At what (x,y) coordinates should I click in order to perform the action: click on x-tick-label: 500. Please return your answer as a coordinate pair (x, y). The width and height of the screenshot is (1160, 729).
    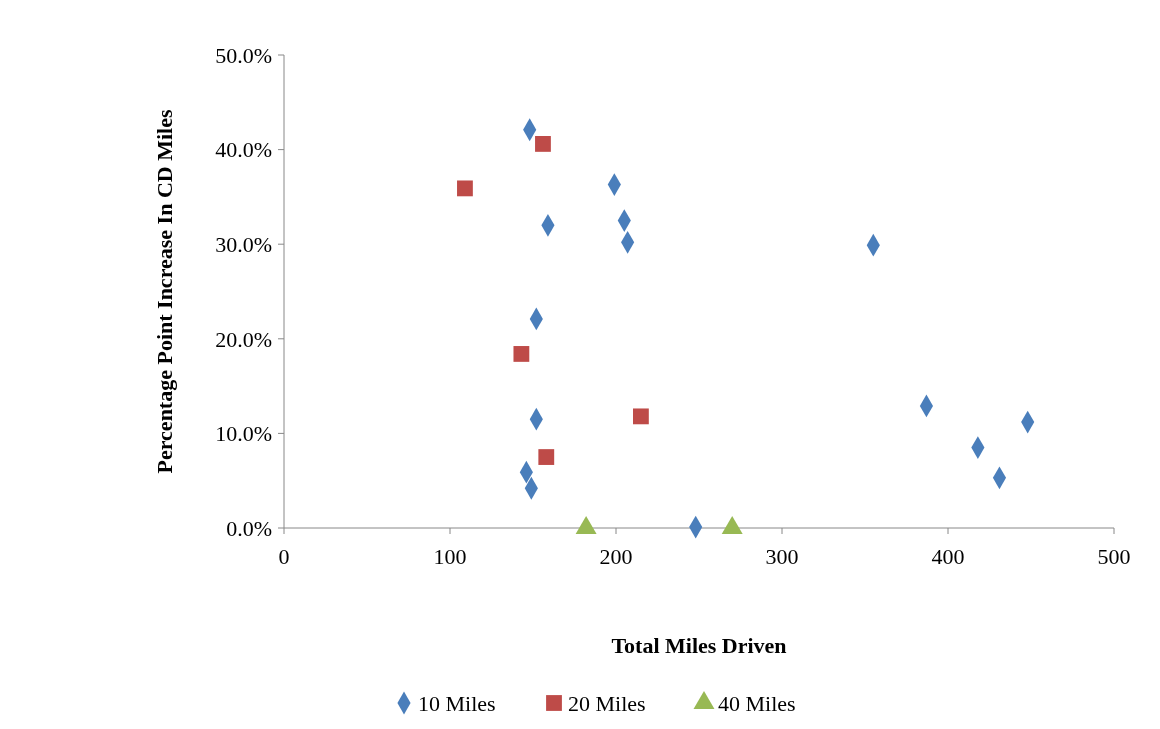
    Looking at the image, I should click on (1114, 556).